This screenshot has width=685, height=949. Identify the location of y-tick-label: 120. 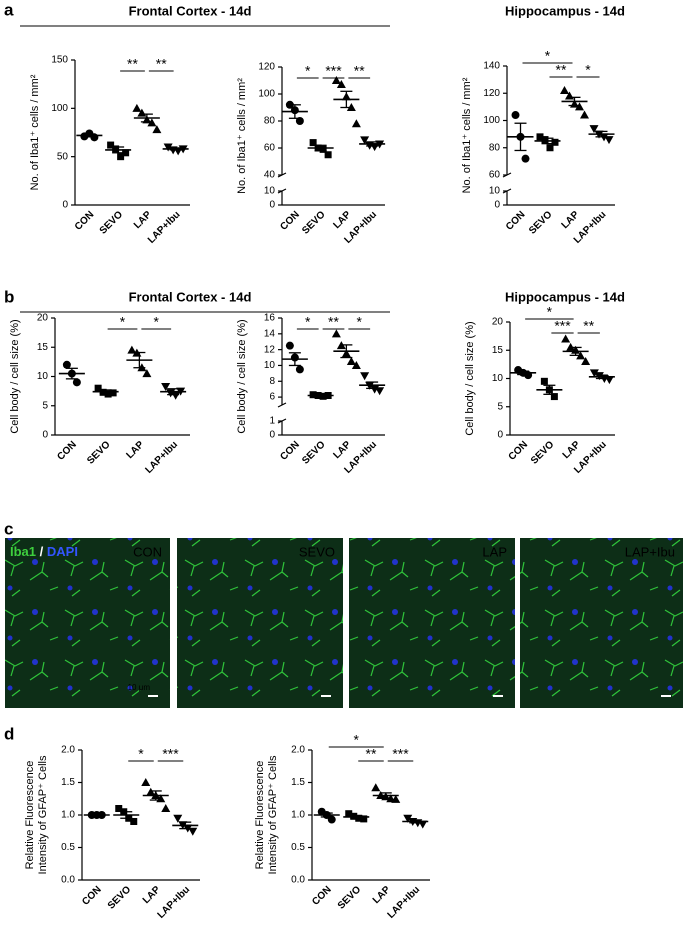
(266, 67).